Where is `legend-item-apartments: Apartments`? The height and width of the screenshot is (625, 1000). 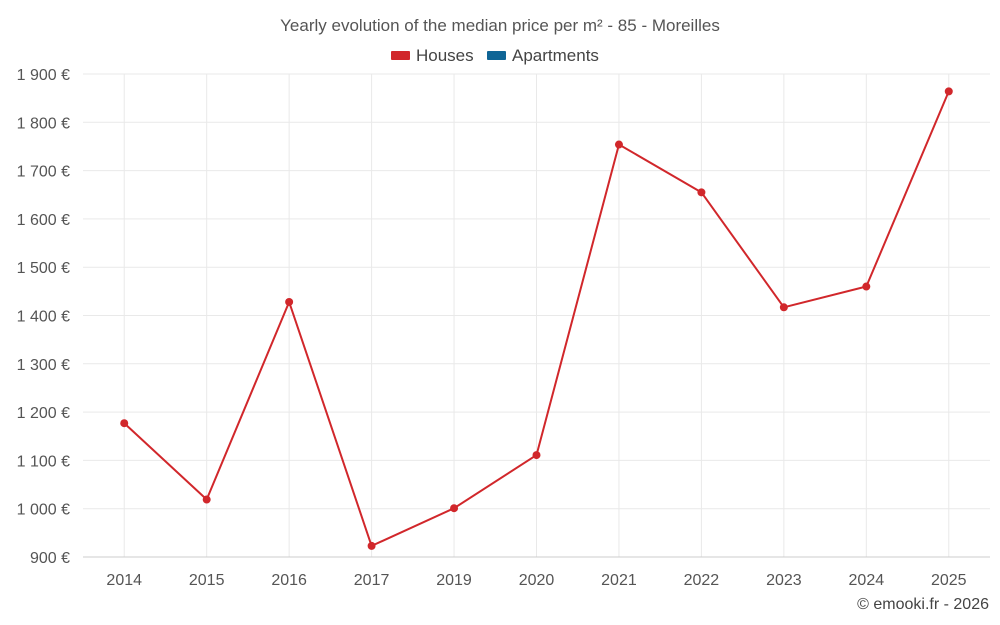 legend-item-apartments: Apartments is located at coordinates (543, 55).